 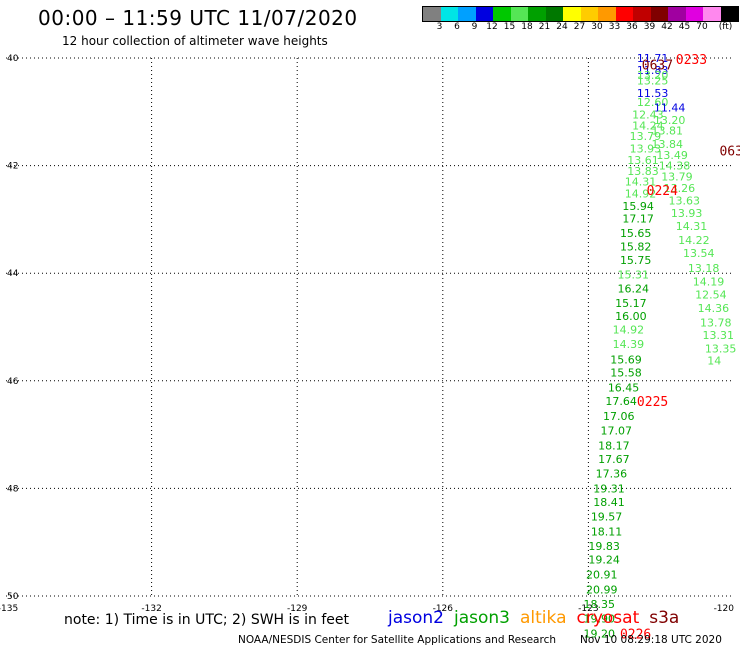 I want to click on wave-height-value: 15.75, so click(x=636, y=260).